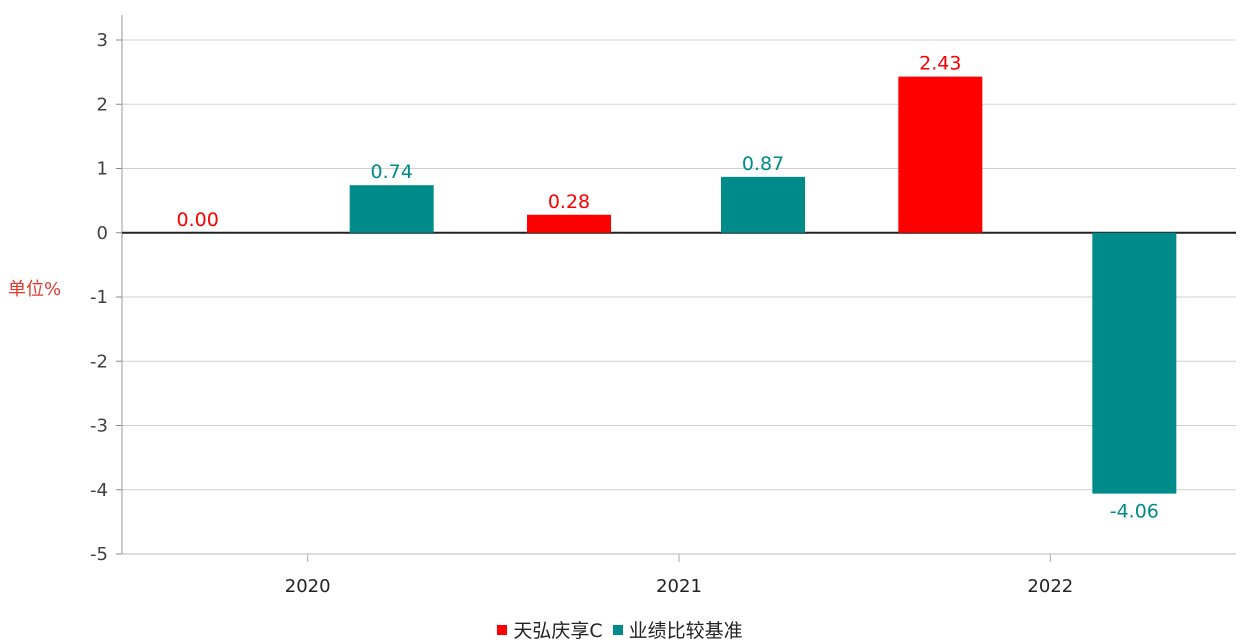 This screenshot has width=1240, height=643. Describe the element at coordinates (679, 586) in the screenshot. I see `x-tick-label: 2021` at that location.